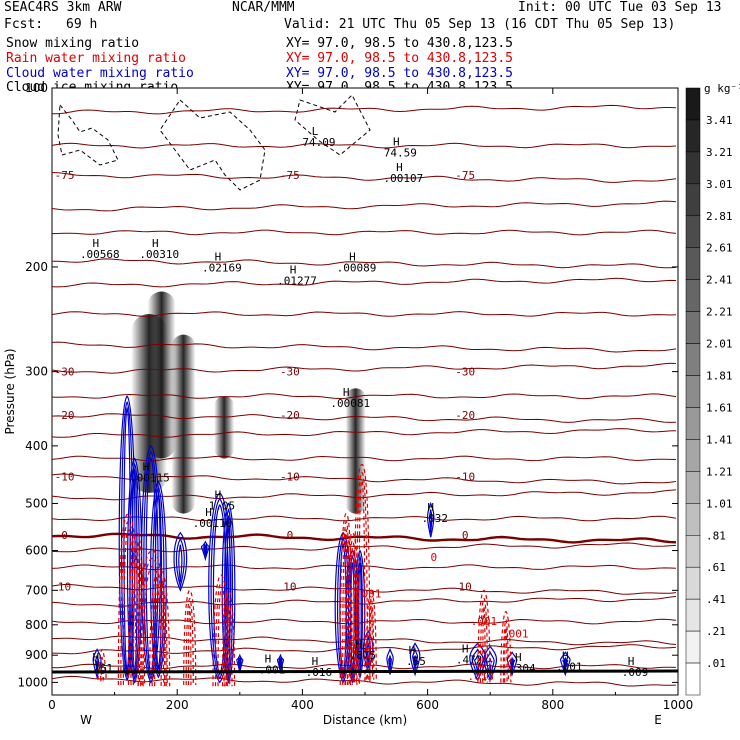 The image size is (740, 740). I want to click on y-tick-label: 400, so click(36, 446).